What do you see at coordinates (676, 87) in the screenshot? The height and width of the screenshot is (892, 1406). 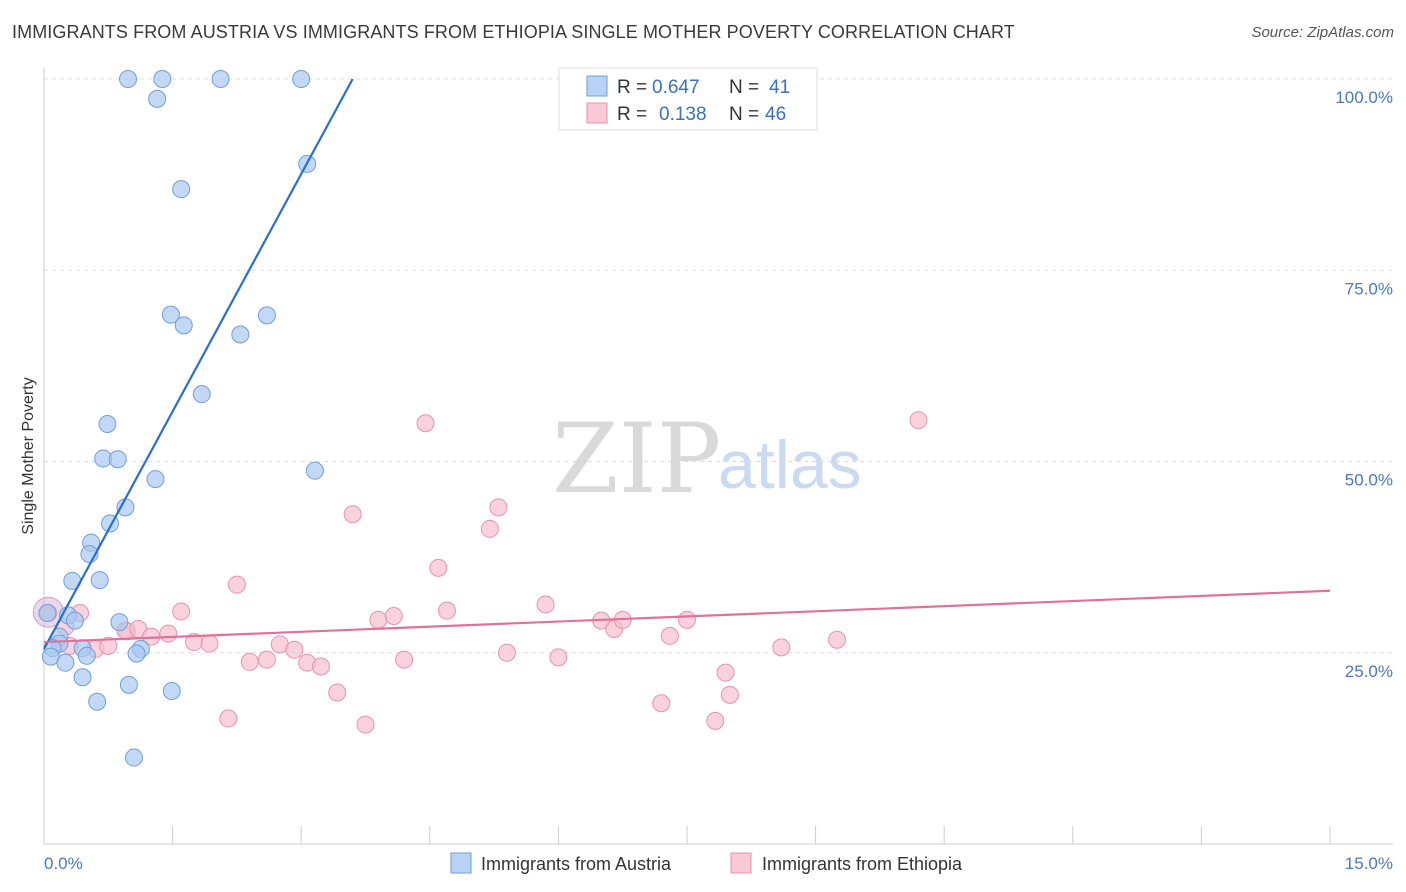 I see `legend-austria-r-value: 0.647` at bounding box center [676, 87].